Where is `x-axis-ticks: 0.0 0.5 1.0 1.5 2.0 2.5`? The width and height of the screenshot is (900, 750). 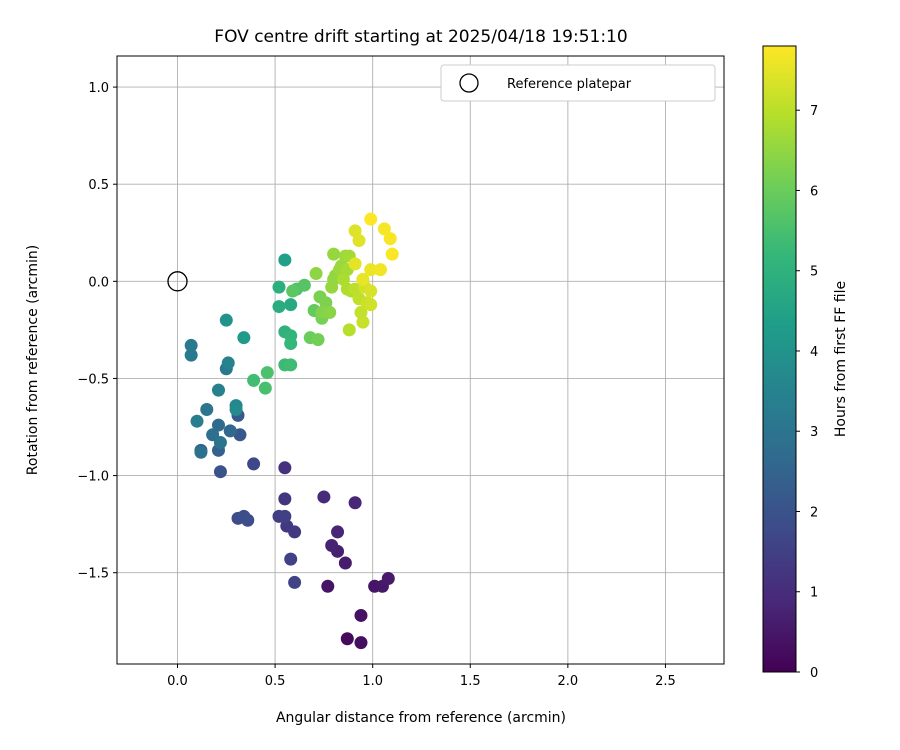
x-axis-ticks: 0.0 0.5 1.0 1.5 2.0 2.5 is located at coordinates (421, 676).